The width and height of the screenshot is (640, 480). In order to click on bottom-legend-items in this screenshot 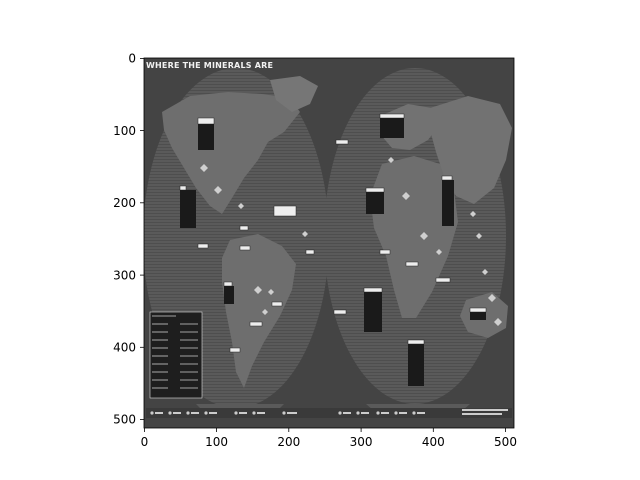, I will do `click(329, 412)`.